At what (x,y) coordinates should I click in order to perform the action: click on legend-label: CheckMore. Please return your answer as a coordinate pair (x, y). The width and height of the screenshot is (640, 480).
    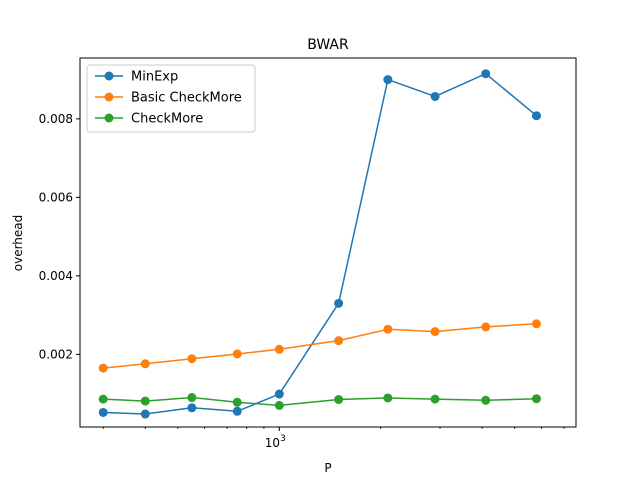
    Looking at the image, I should click on (167, 119).